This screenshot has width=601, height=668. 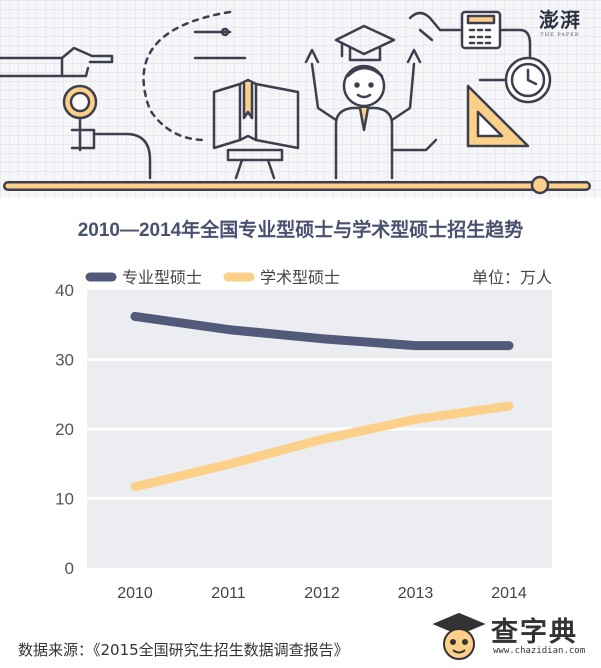 I want to click on wrench-hand-icon, so click(x=470, y=34).